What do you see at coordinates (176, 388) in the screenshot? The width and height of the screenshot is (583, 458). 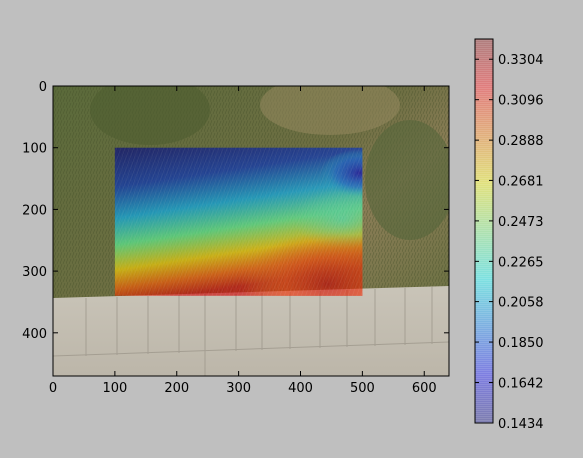 I see `x-tick-label: 200` at bounding box center [176, 388].